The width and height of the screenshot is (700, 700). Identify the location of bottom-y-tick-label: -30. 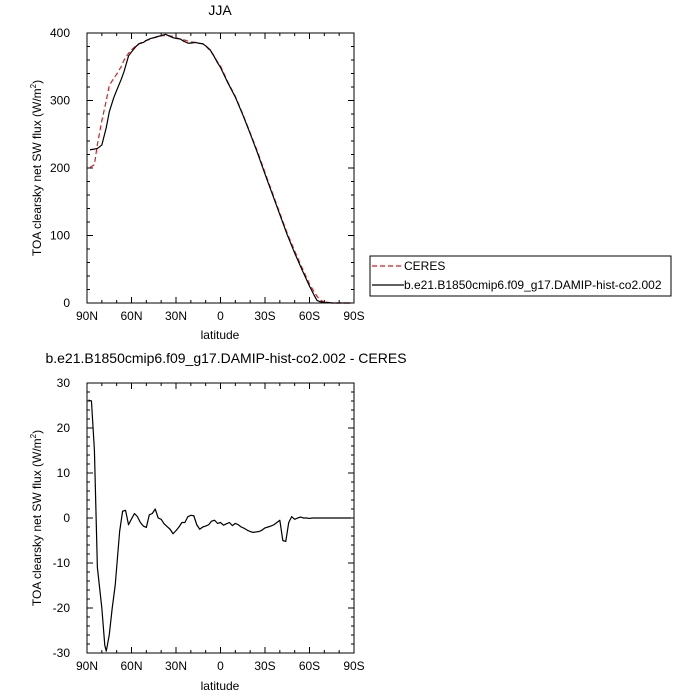
(62, 653).